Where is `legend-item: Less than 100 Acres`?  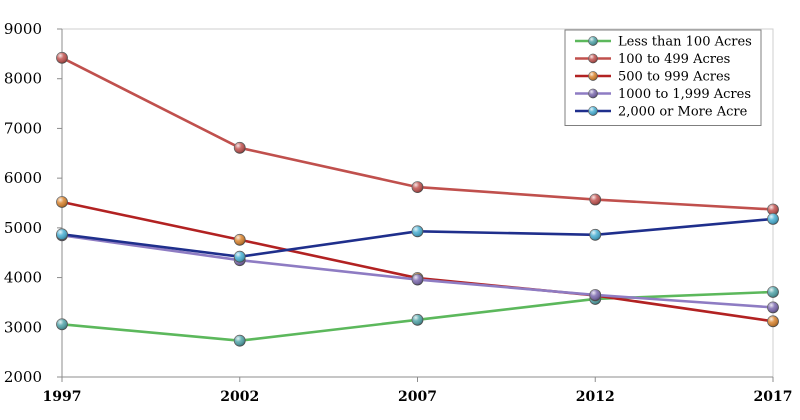
legend-item: Less than 100 Acres is located at coordinates (663, 42).